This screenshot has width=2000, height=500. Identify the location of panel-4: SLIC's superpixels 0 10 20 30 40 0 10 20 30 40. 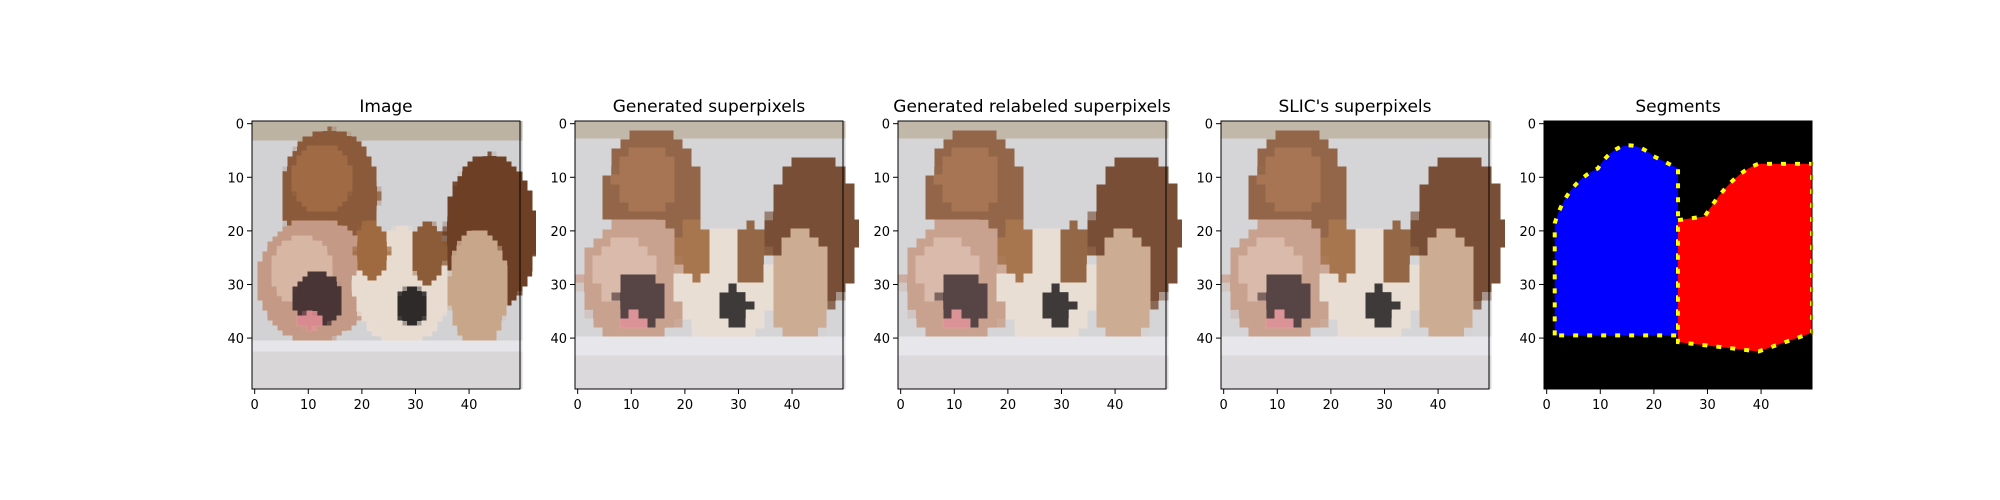
(1350, 255).